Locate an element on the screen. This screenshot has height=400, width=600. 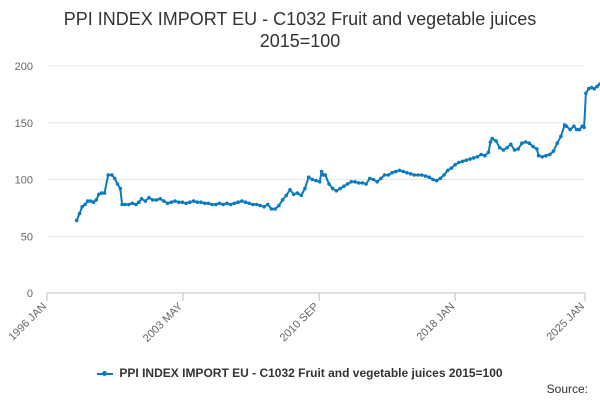
y-tick-label: 150 is located at coordinates (24, 124).